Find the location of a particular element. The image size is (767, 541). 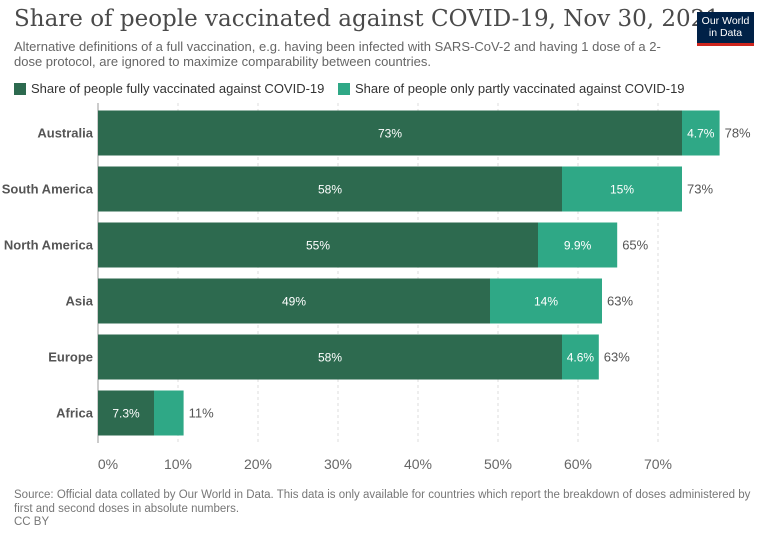

total-label-australia: 78% is located at coordinates (738, 133).